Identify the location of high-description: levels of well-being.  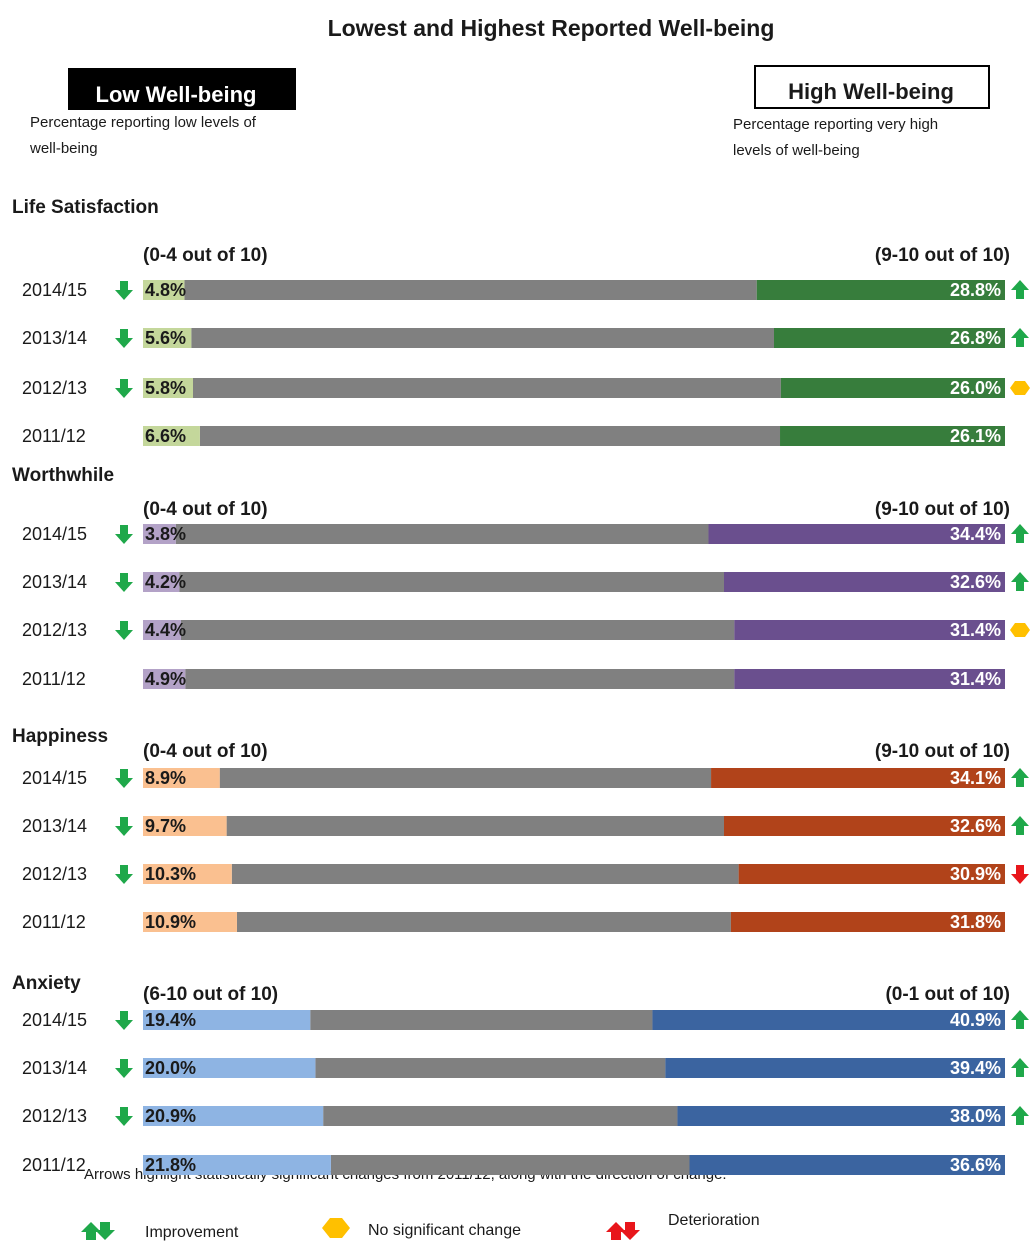
(796, 150).